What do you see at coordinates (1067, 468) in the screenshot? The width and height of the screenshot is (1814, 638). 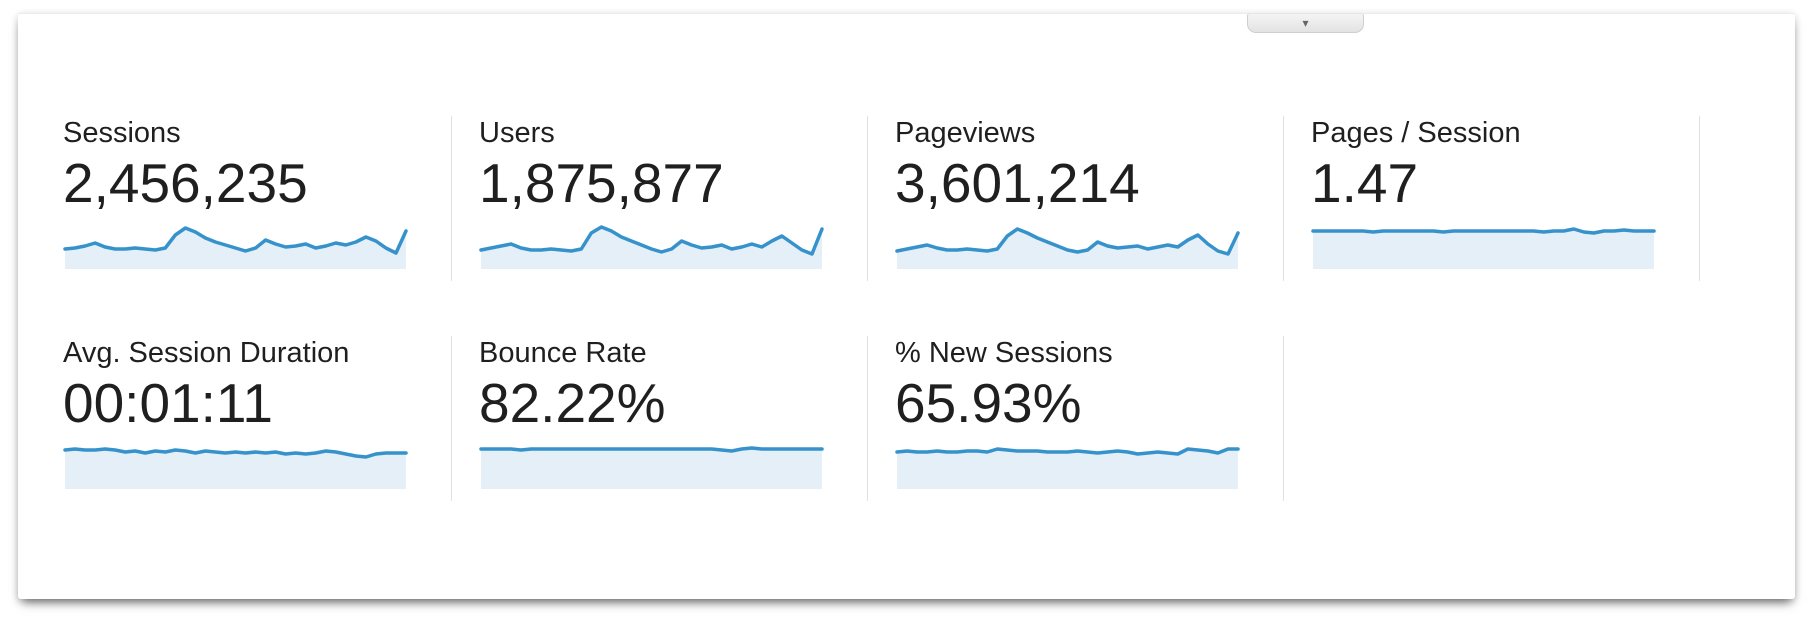 I see `sparkline-percent-new-sessions` at bounding box center [1067, 468].